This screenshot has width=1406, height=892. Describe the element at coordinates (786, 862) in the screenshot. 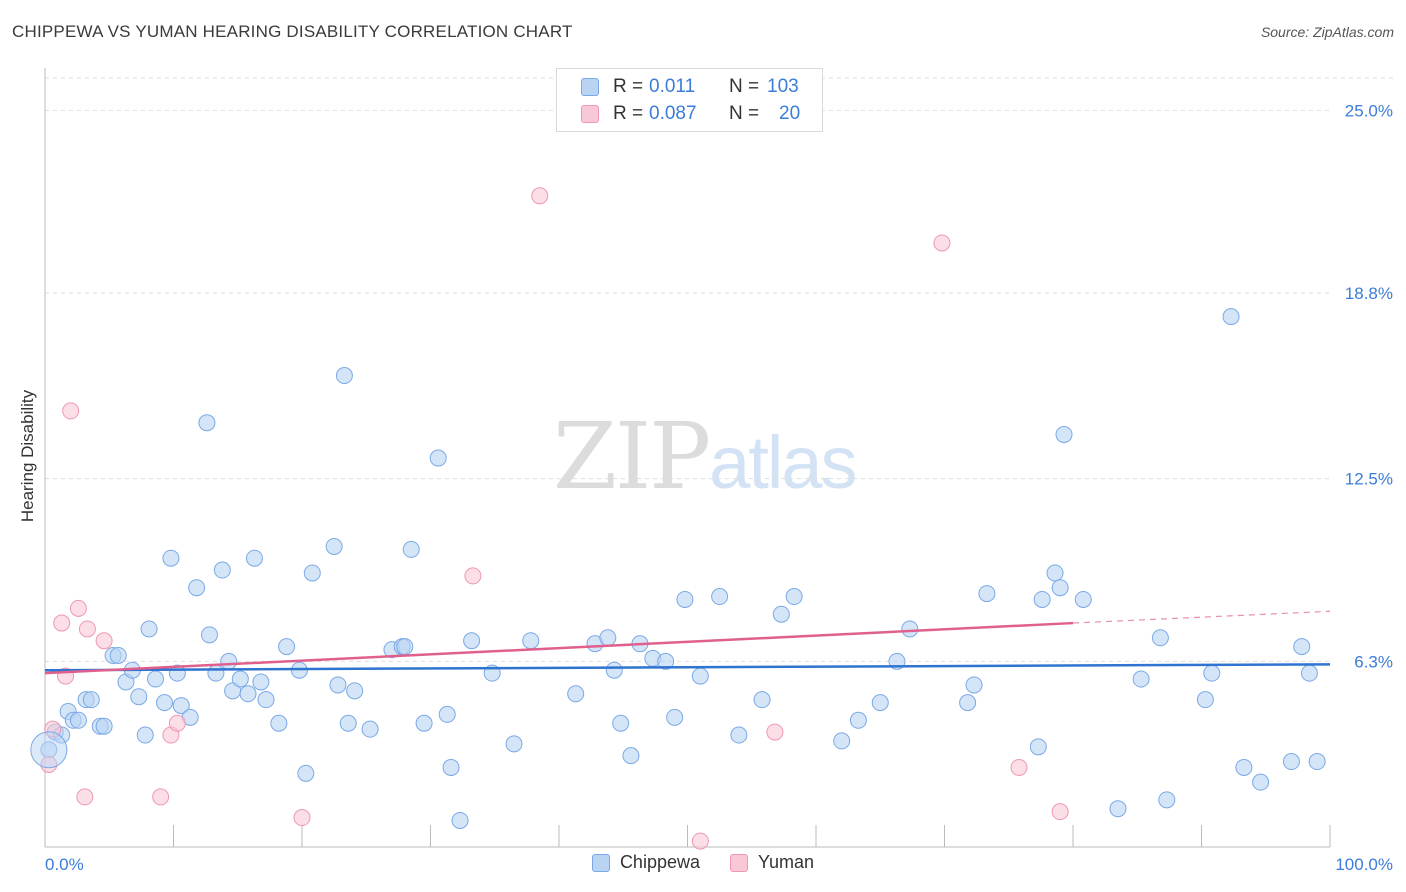

I see `legend-label-yuman: Yuman` at that location.